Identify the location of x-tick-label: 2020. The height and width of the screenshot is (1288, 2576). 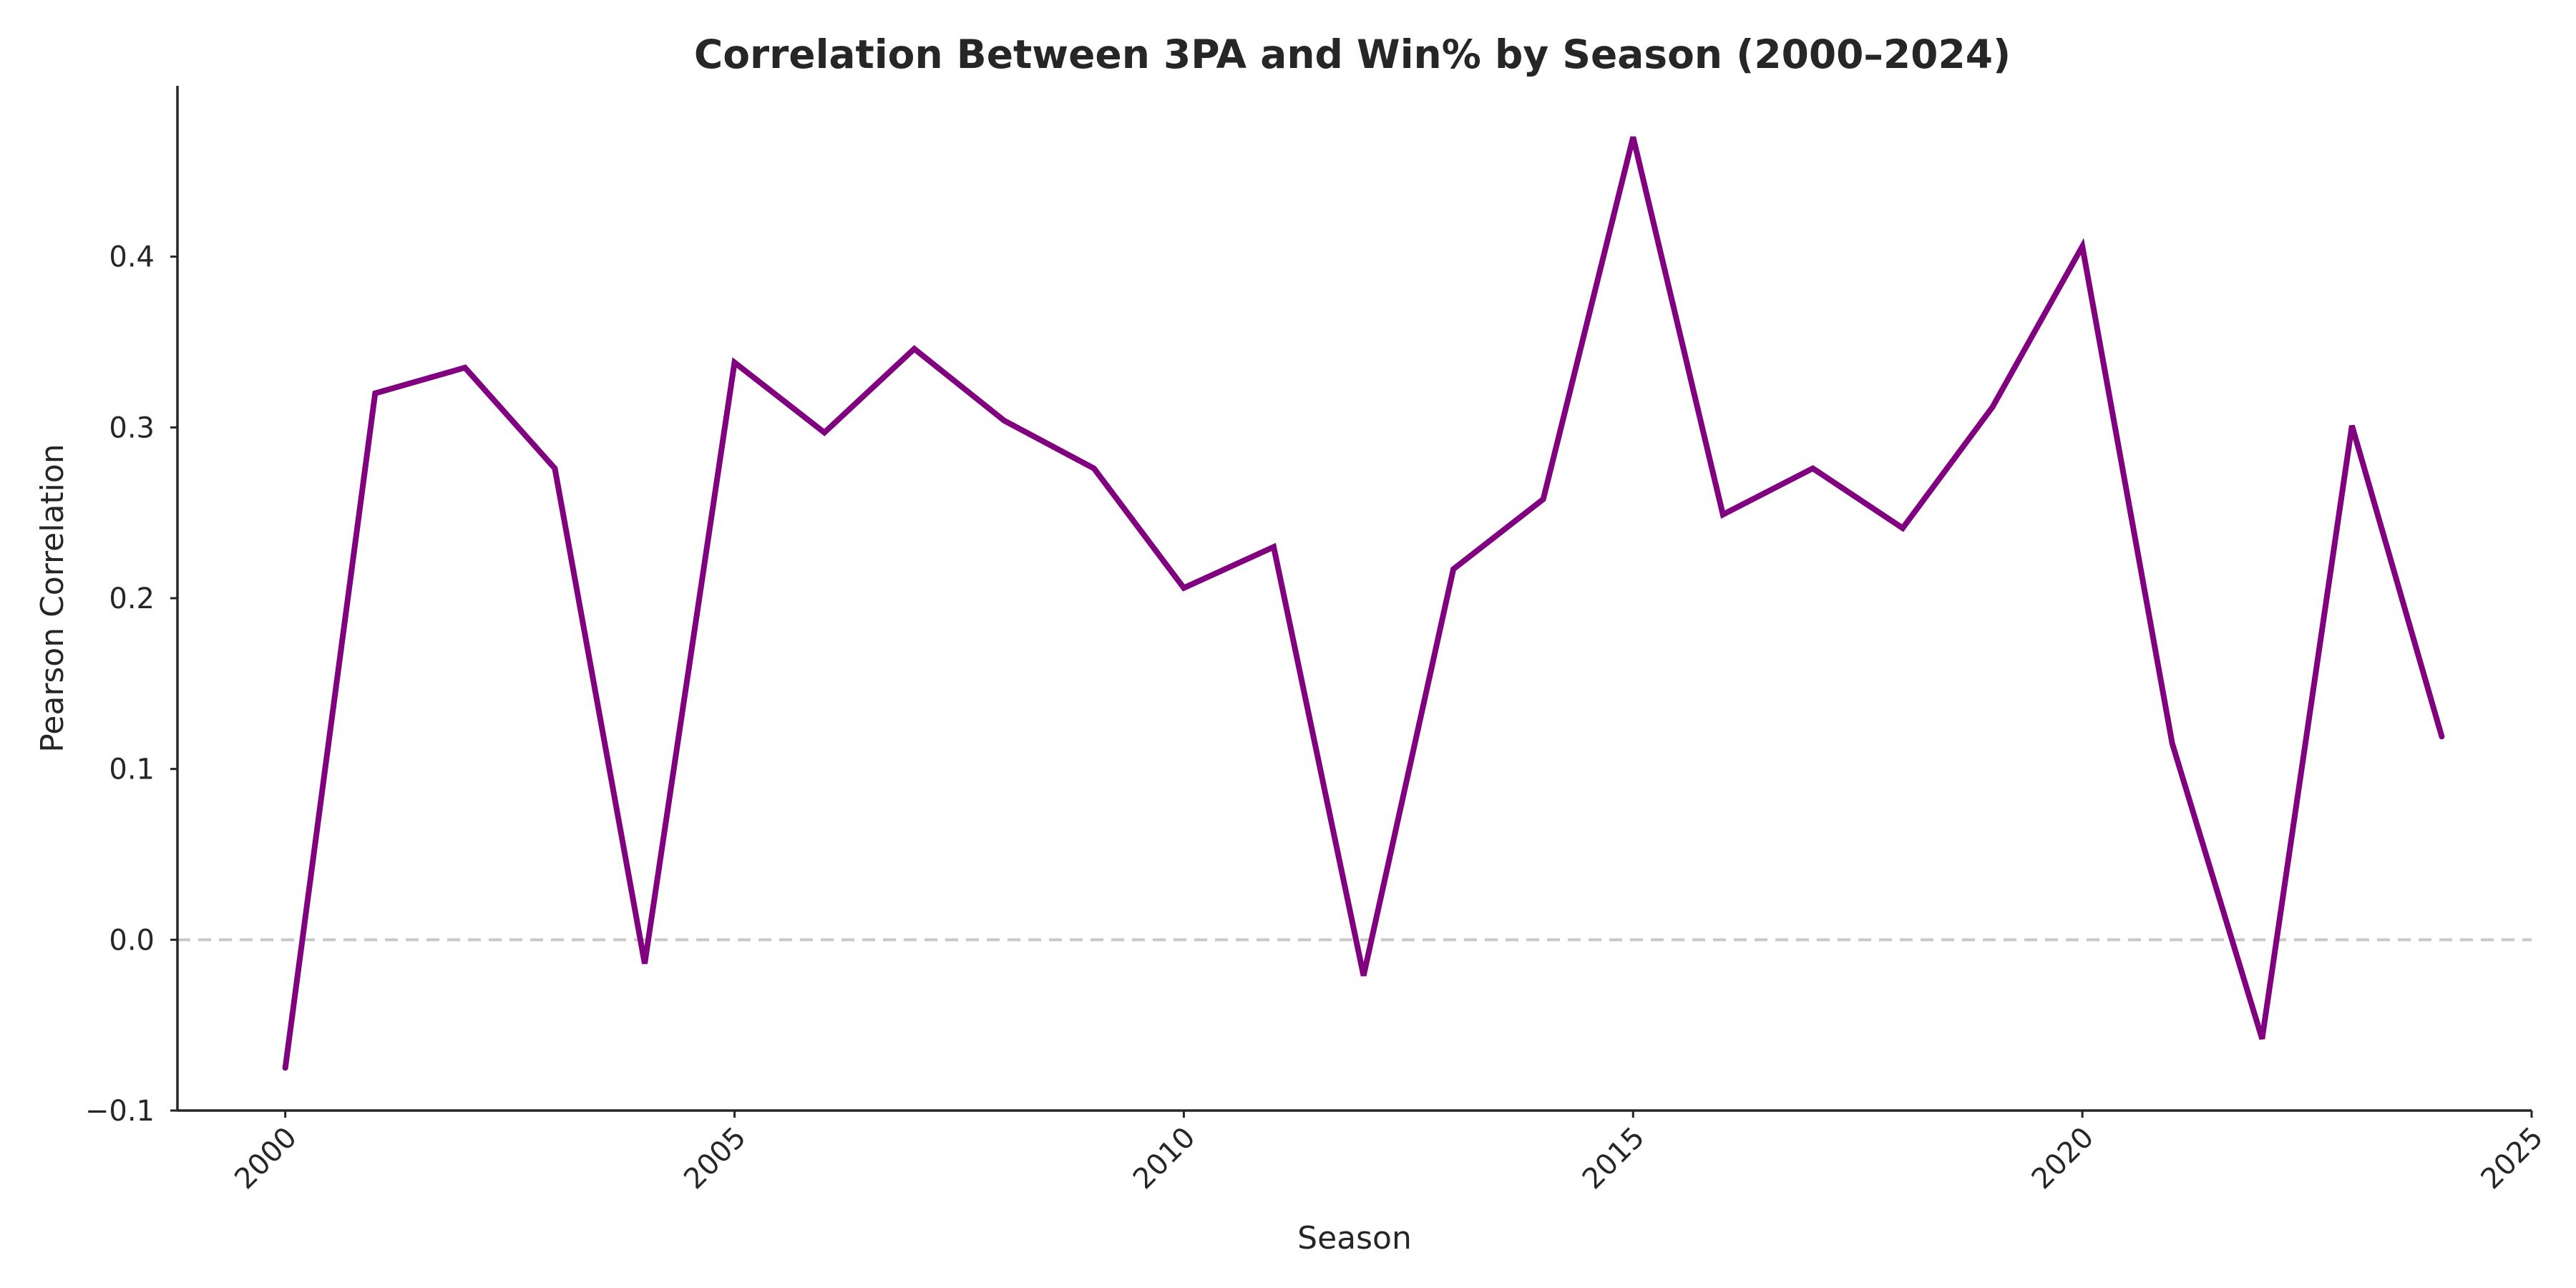
(2063, 1158).